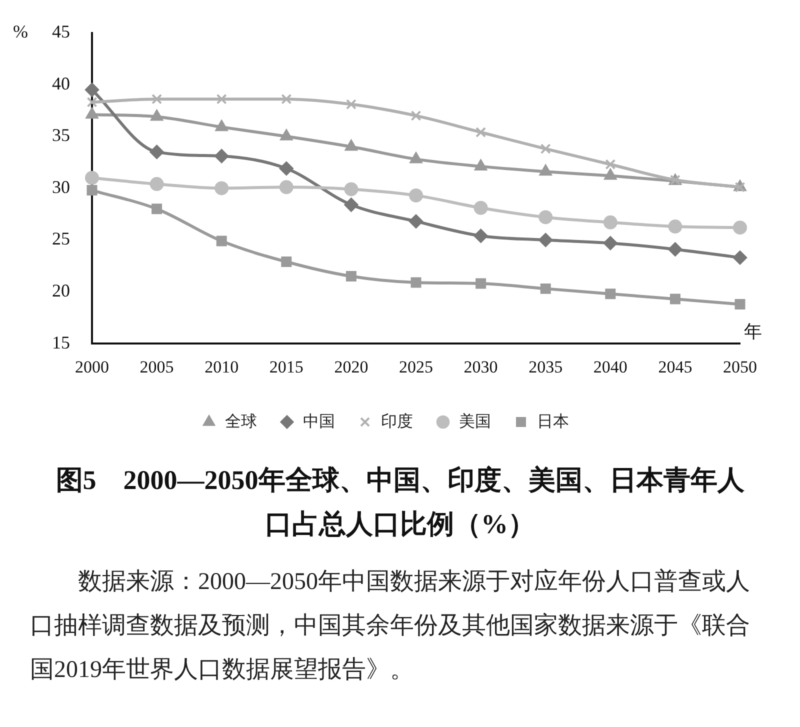  What do you see at coordinates (400, 502) in the screenshot?
I see `text: 图5 2000—2050年全球、中国、印度、美国、日本青年人口占总人口比例（%）` at bounding box center [400, 502].